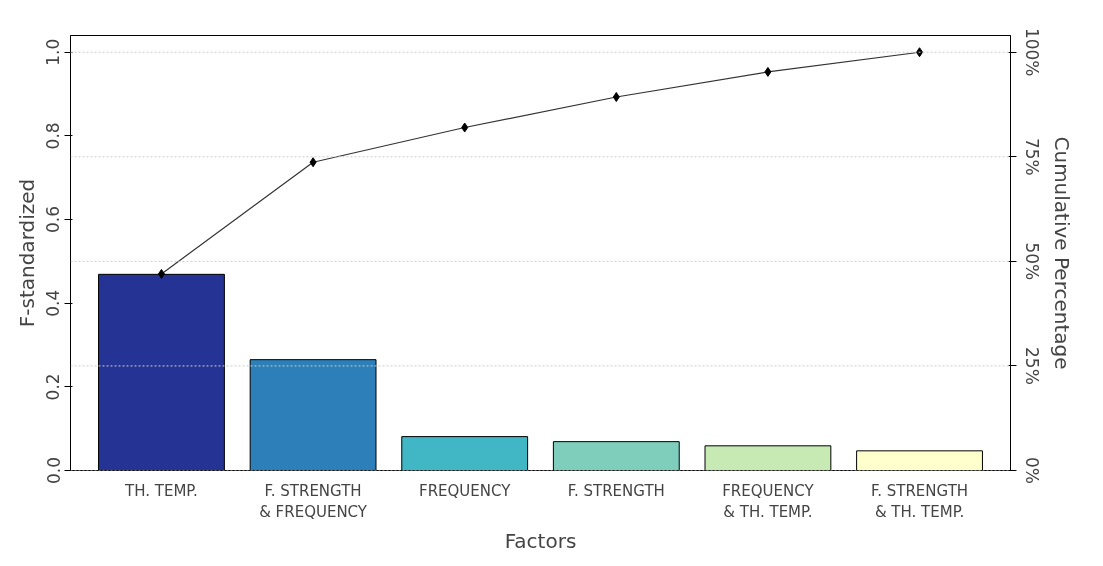 The height and width of the screenshot is (566, 1103). I want to click on y2-tick-label: 50%, so click(1031, 261).